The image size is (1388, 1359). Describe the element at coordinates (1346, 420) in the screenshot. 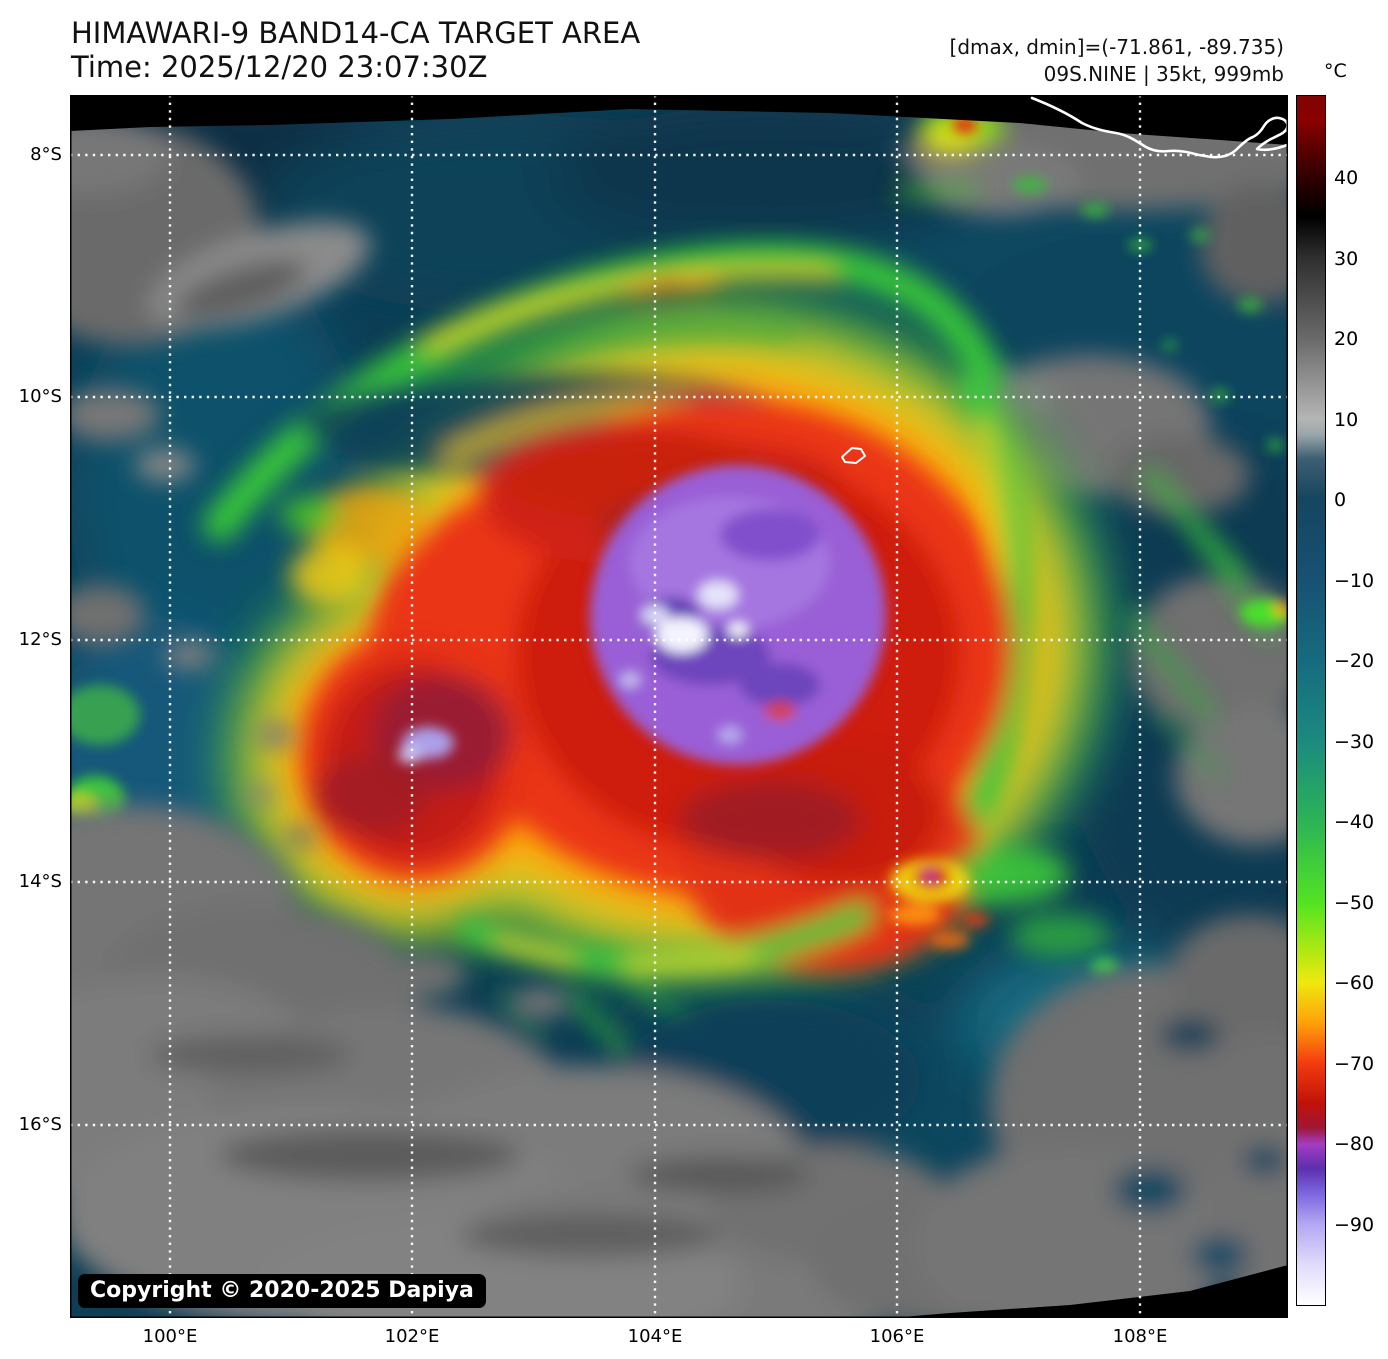

I see `colorbar-tick-10: 10` at that location.